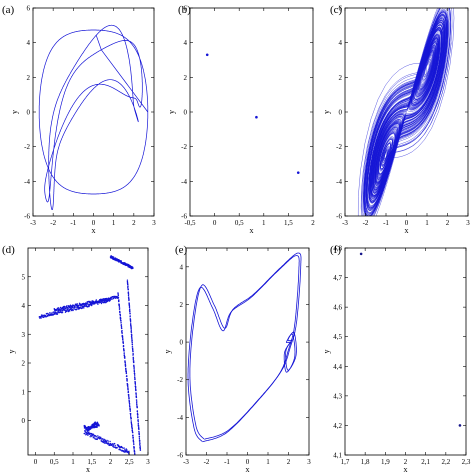  What do you see at coordinates (337, 278) in the screenshot?
I see `y-tick-label: 4,7` at bounding box center [337, 278].